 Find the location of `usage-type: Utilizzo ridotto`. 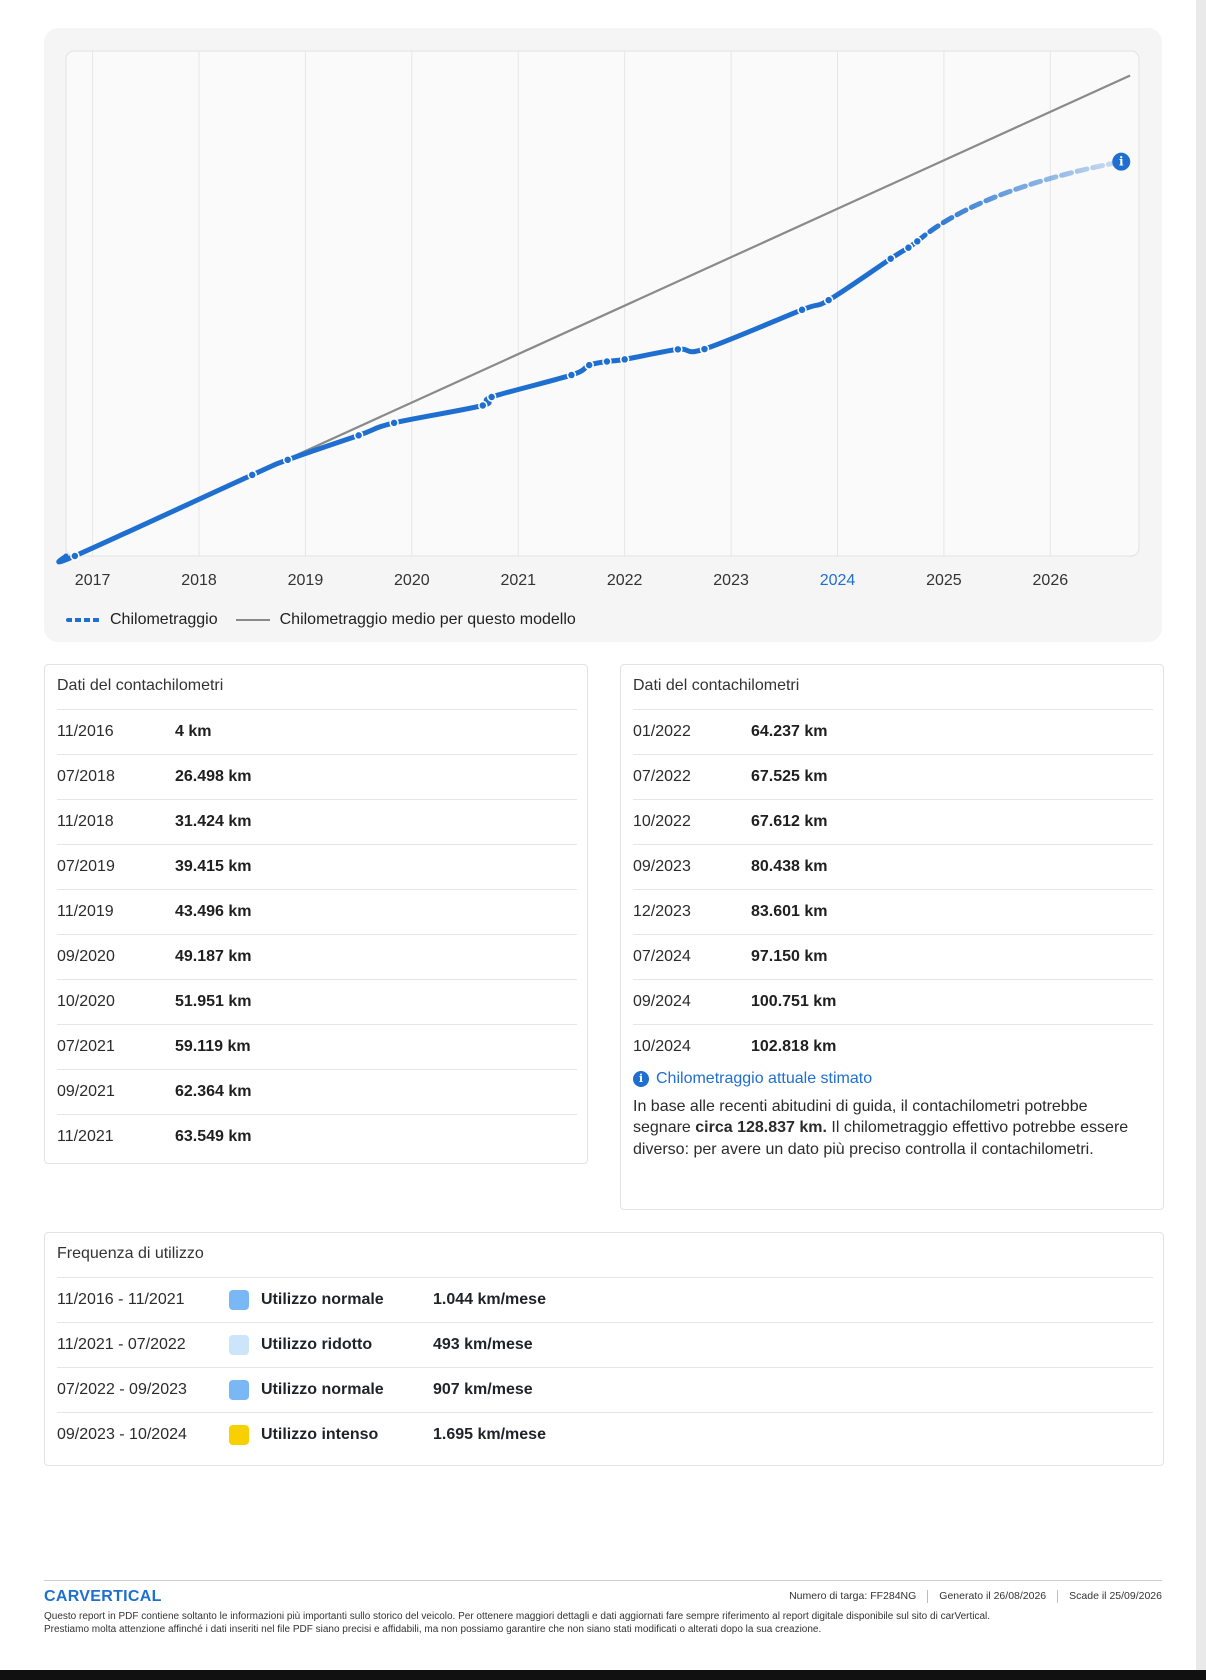

usage-type: Utilizzo ridotto is located at coordinates (317, 1344).